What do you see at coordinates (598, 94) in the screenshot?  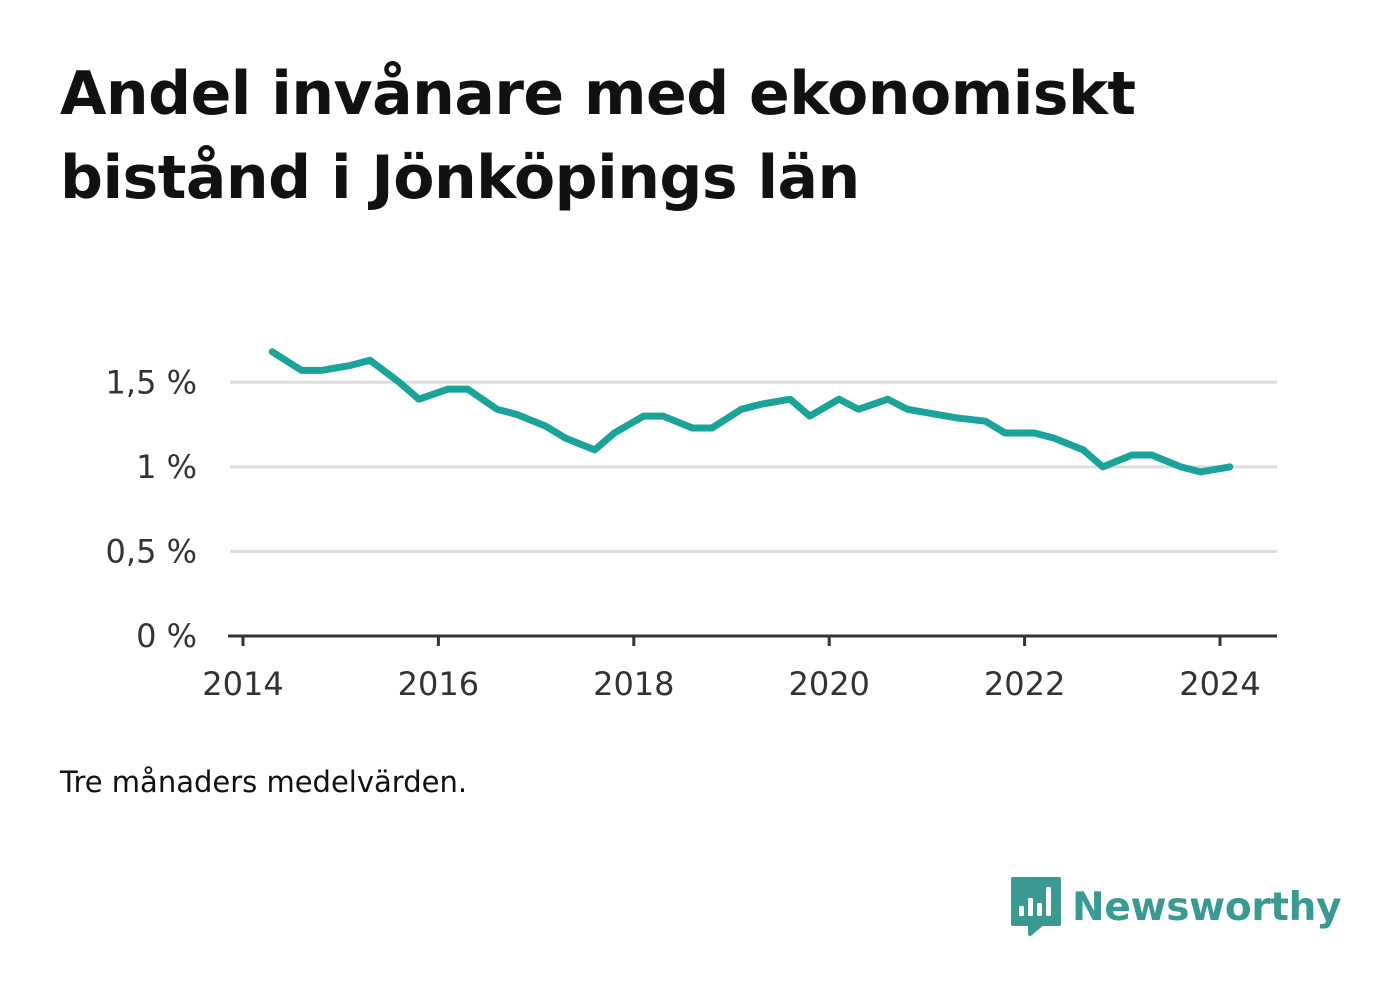 I see `chart-title-line-1: Andel invånare med ekonomiskt` at bounding box center [598, 94].